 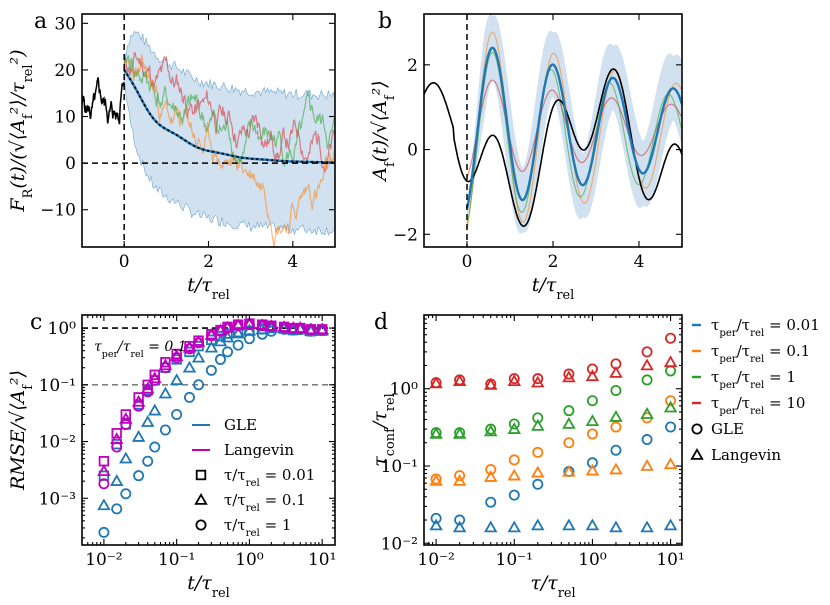 I want to click on y-tick-label: 0, so click(x=412, y=151).